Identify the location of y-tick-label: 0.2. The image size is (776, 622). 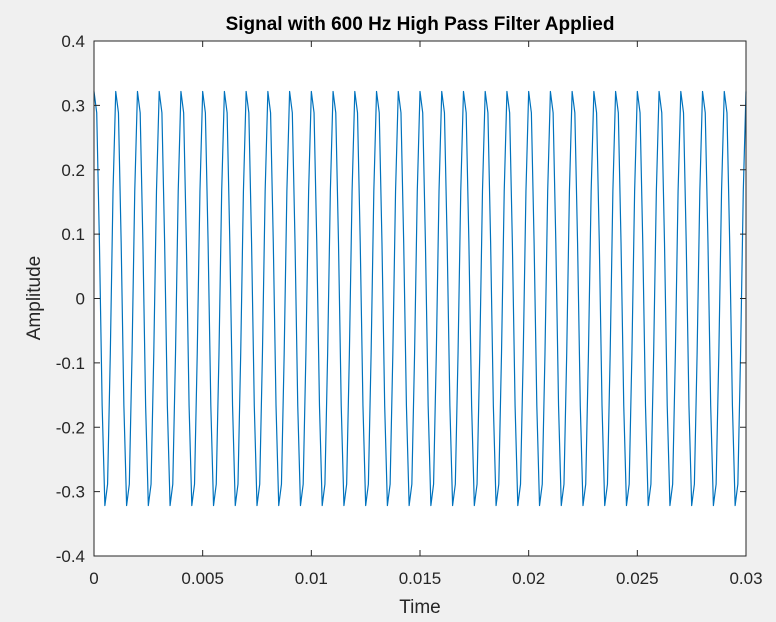
(73, 170).